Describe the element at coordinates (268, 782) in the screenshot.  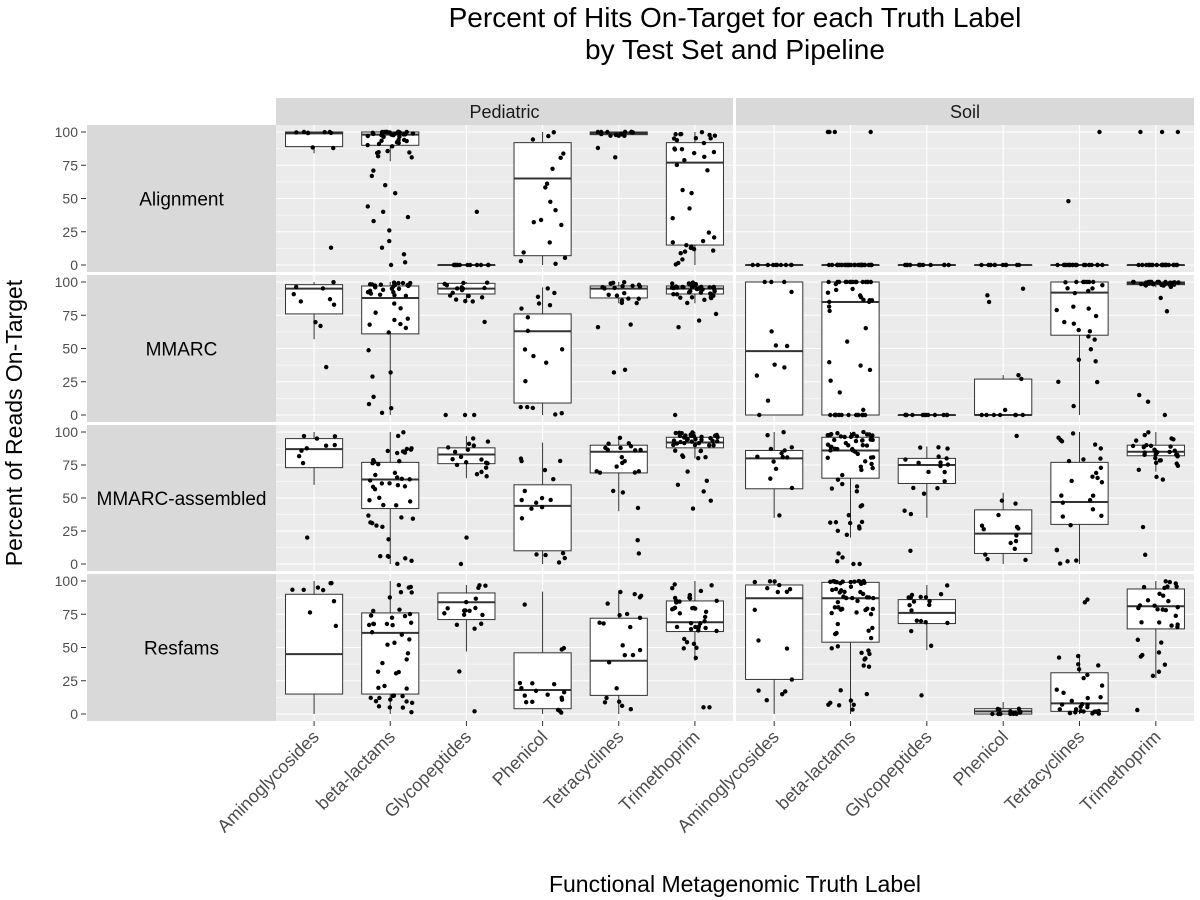
I see `x-tick-label: Aminoglycosides` at that location.